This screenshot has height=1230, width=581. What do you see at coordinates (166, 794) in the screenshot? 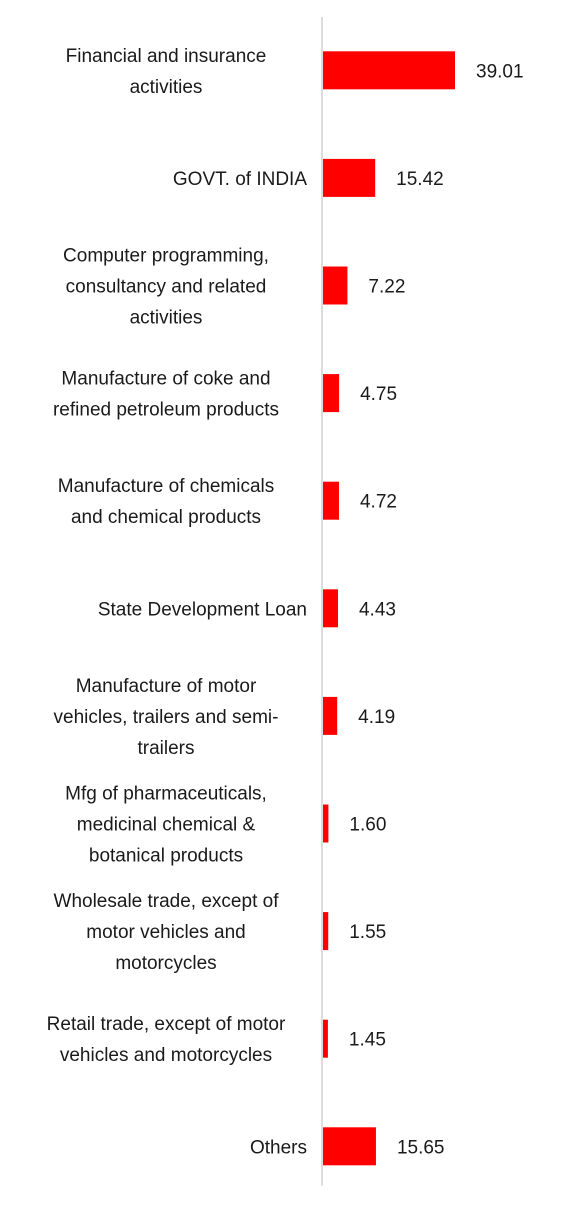
I see `category-label-line: Mfg of pharmaceuticals,` at bounding box center [166, 794].